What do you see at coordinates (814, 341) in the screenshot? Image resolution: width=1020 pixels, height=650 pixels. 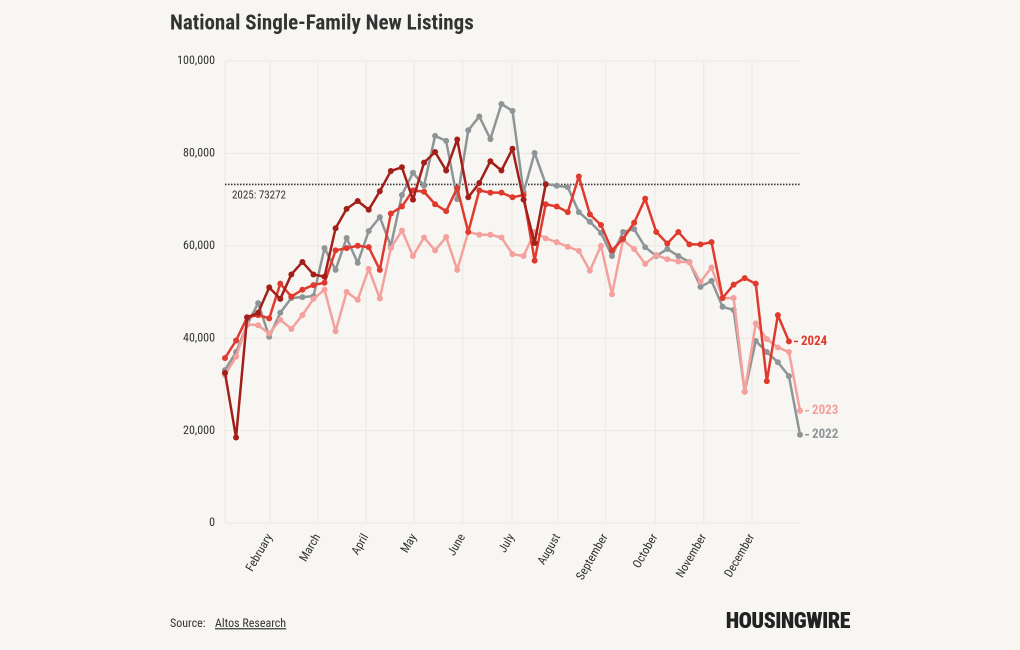 I see `series-label: 2024` at bounding box center [814, 341].